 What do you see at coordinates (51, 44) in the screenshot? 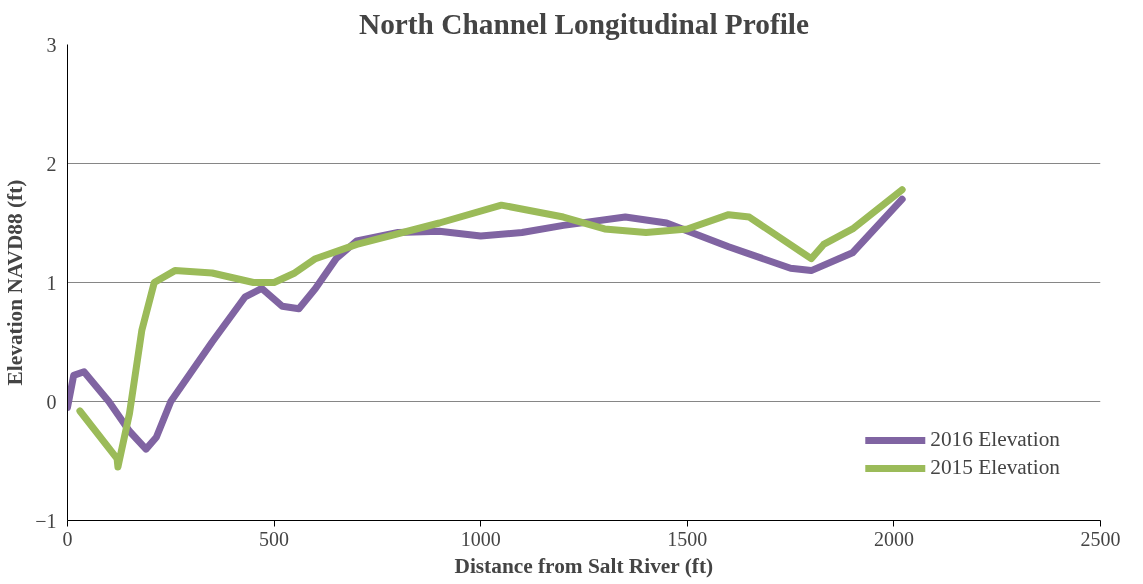
I see `y-tick-label: 3` at bounding box center [51, 44].